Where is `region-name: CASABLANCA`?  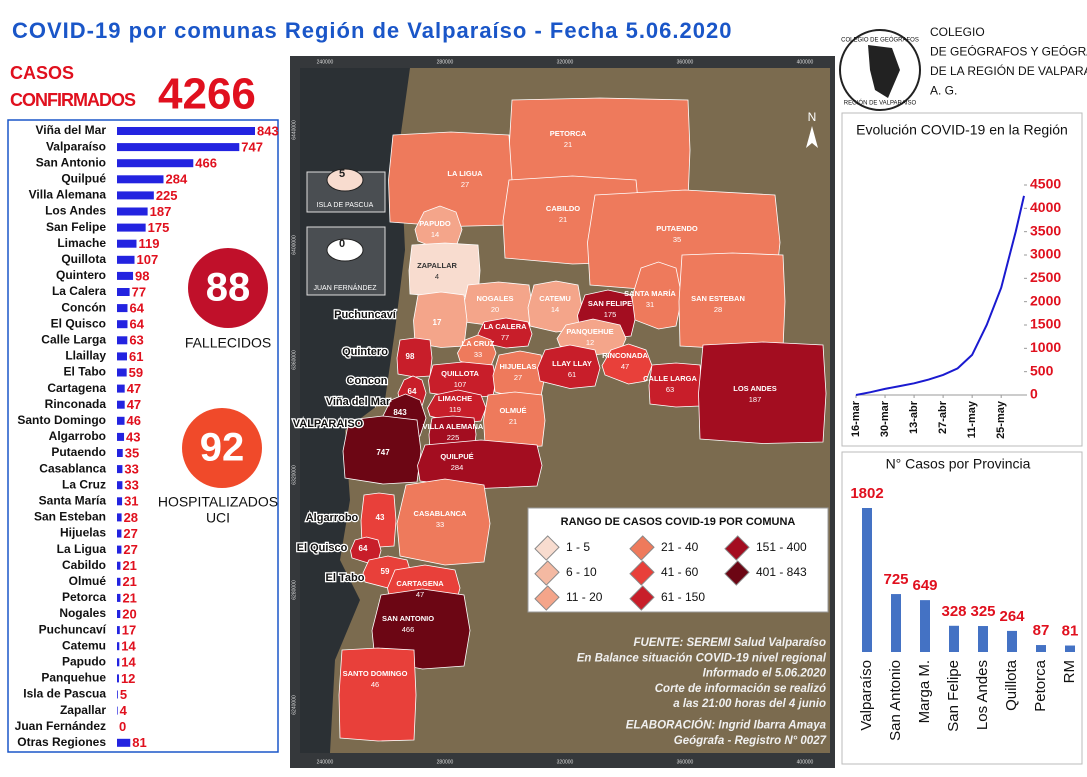 region-name: CASABLANCA is located at coordinates (440, 513).